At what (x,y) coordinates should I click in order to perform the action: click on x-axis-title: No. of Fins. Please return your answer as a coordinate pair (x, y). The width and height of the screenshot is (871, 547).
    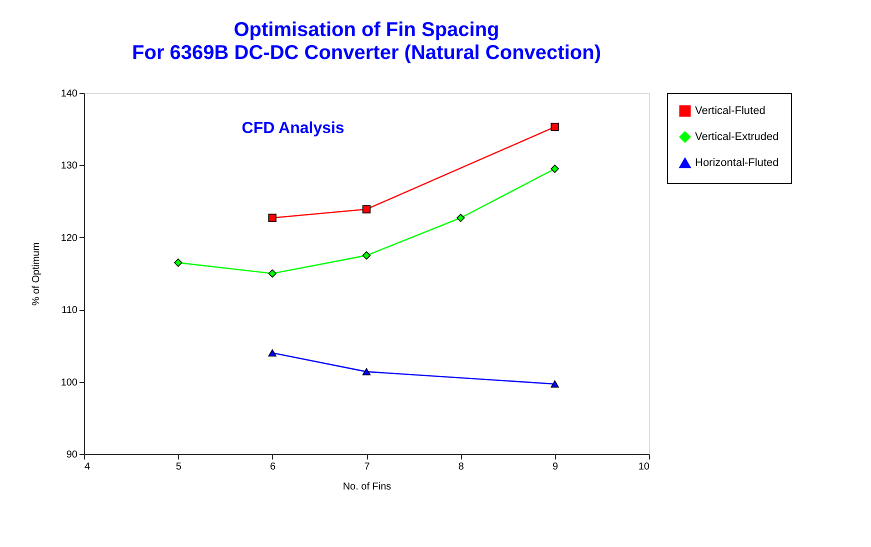
    Looking at the image, I should click on (367, 487).